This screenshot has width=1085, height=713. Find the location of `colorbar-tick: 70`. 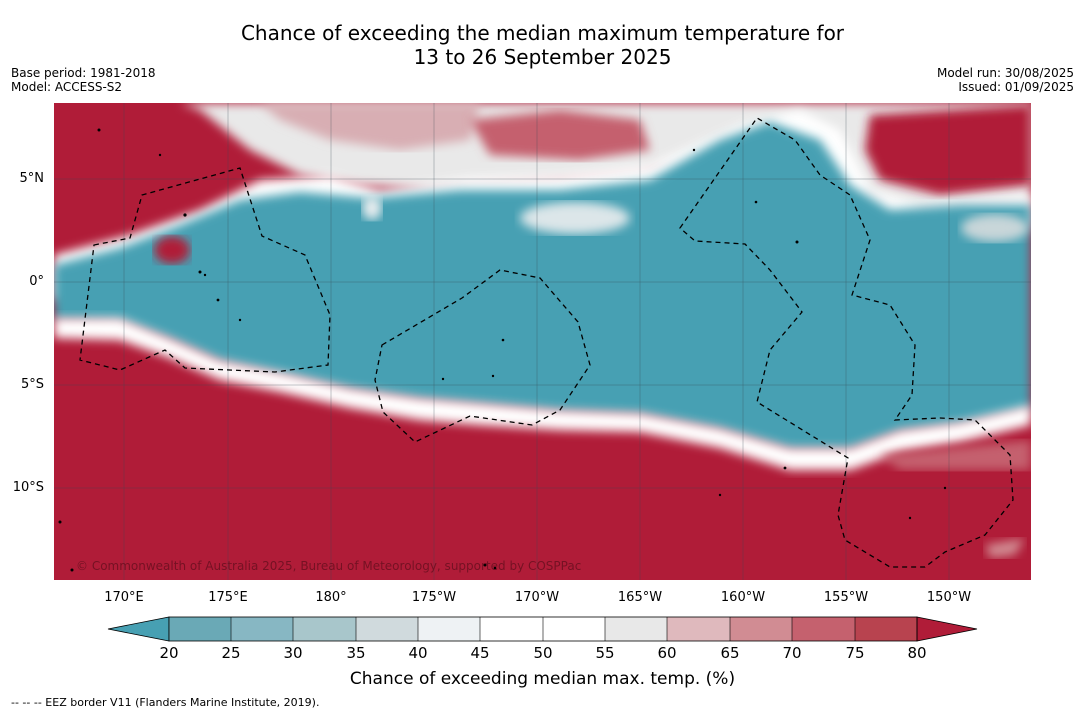

colorbar-tick: 70 is located at coordinates (792, 653).